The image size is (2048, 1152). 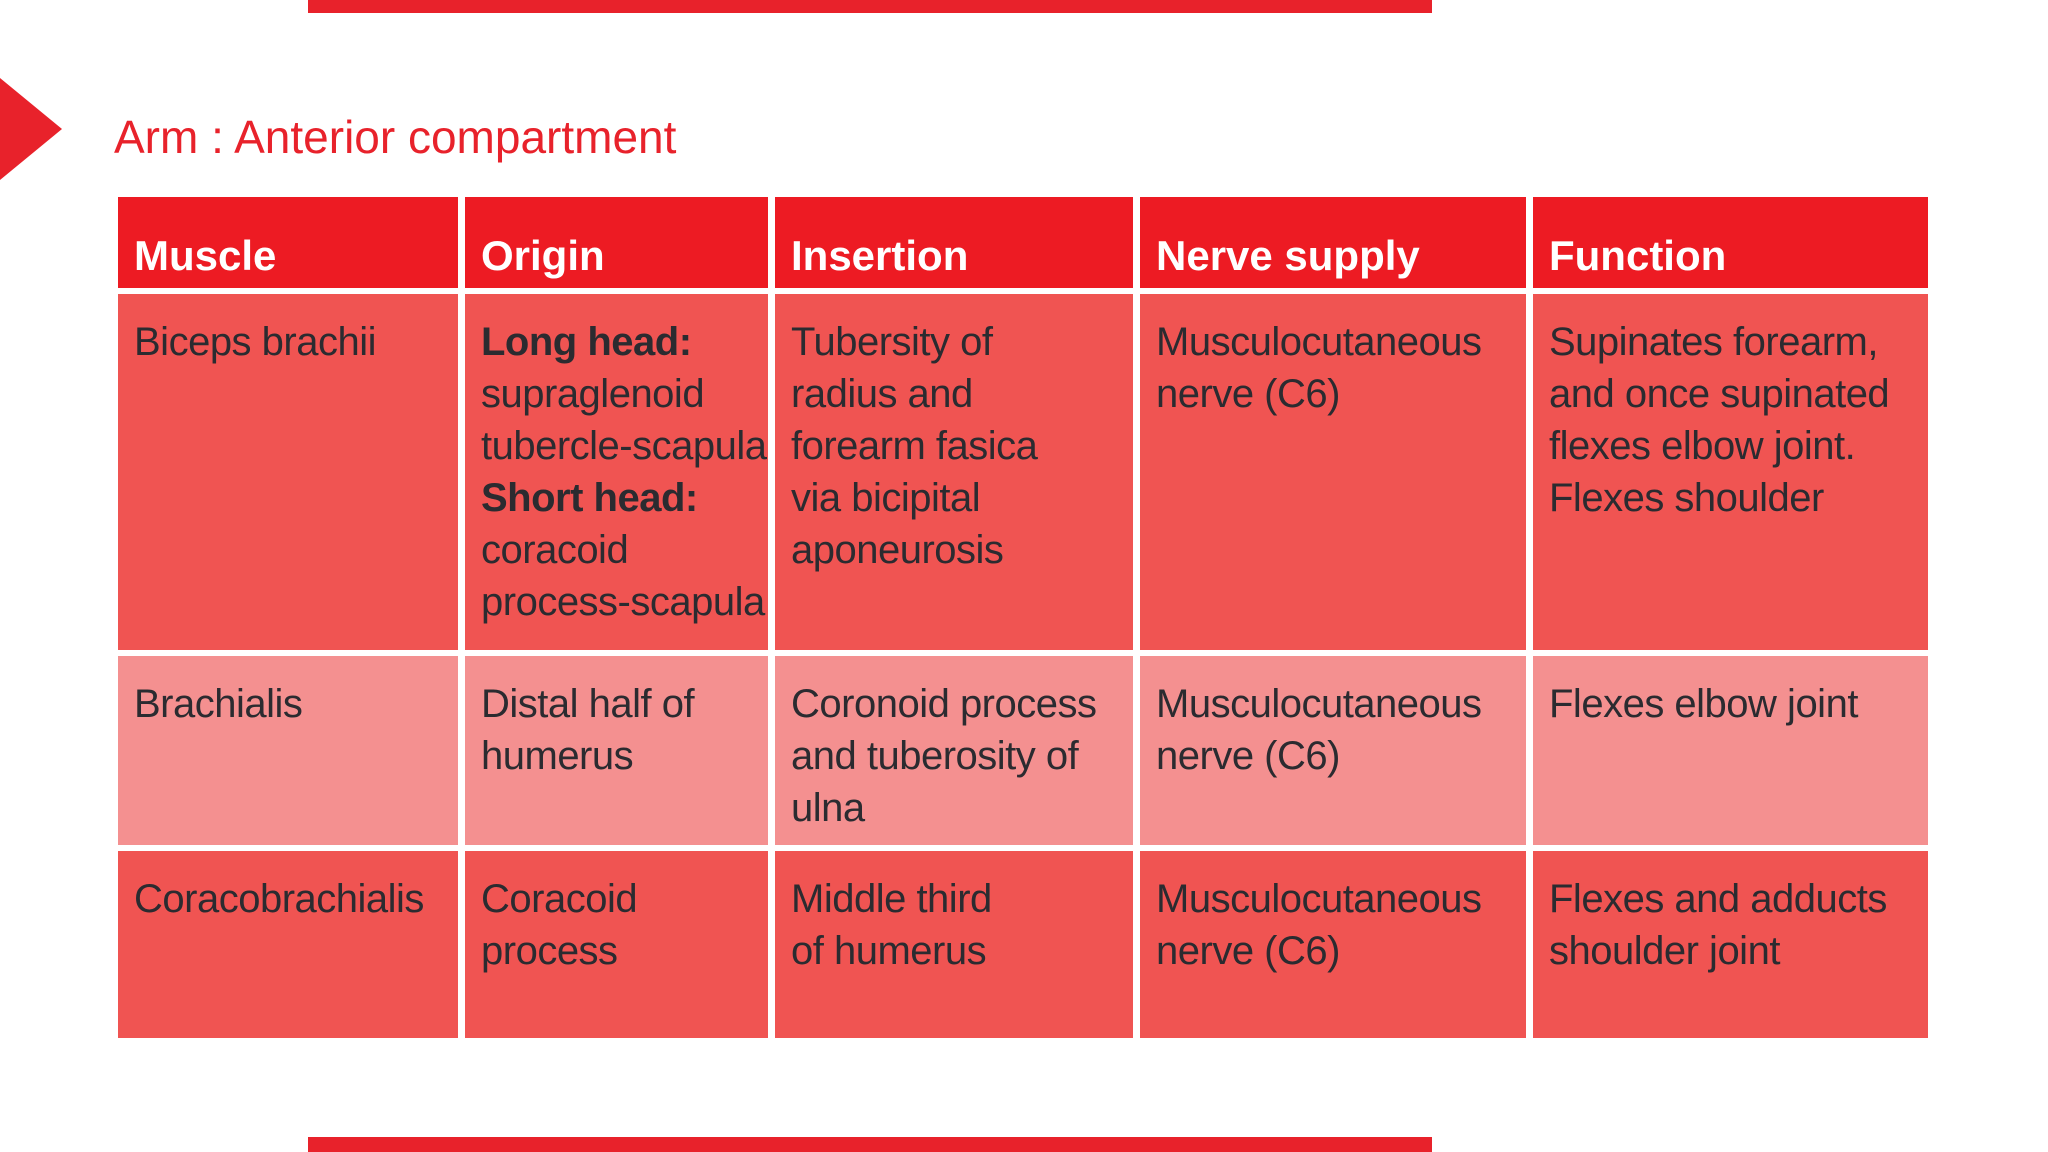 I want to click on body-cell-row3-insertion: Middle third of humerus, so click(x=954, y=944).